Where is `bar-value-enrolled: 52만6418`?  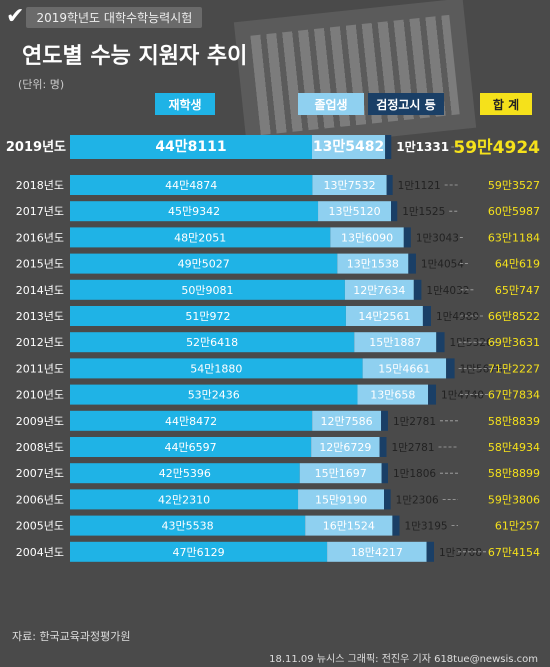
bar-value-enrolled: 52만6418 is located at coordinates (212, 342).